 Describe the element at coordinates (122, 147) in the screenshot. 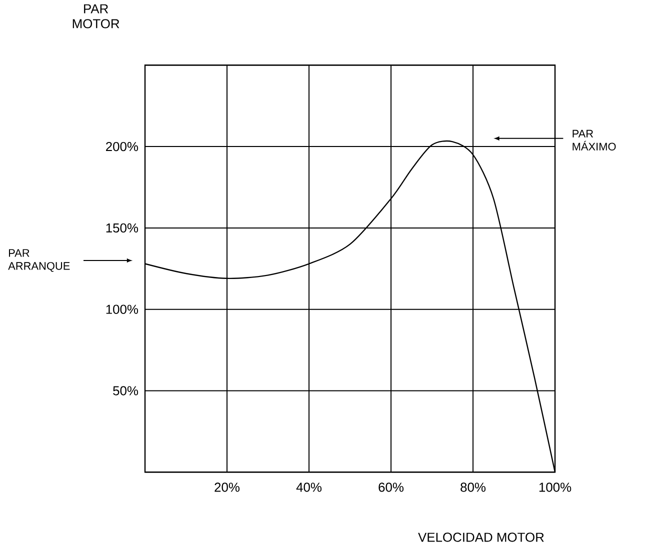

I see `y-tick-label: 200%` at that location.